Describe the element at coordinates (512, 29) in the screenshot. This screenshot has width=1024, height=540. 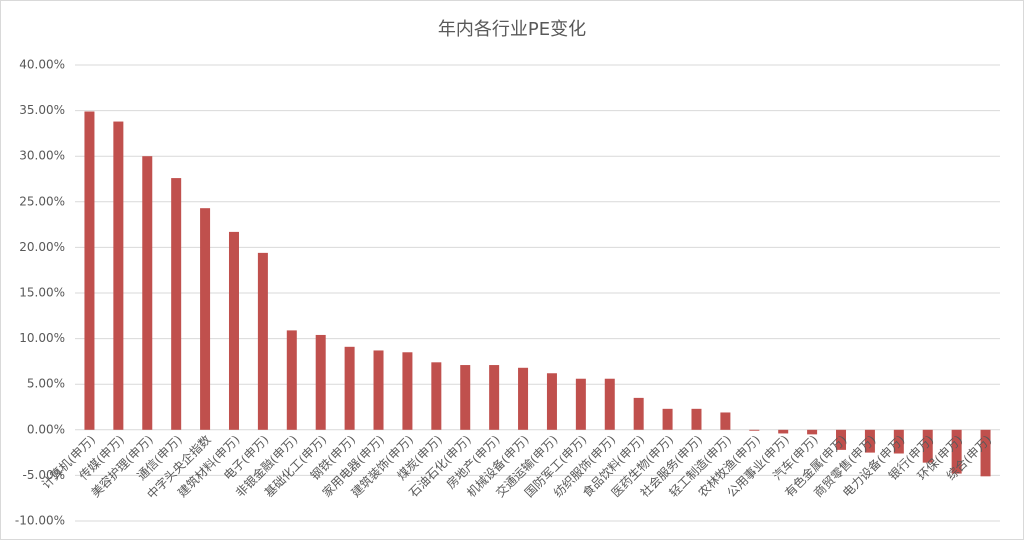
I see `chart-title: 年内各行业PE变化` at that location.